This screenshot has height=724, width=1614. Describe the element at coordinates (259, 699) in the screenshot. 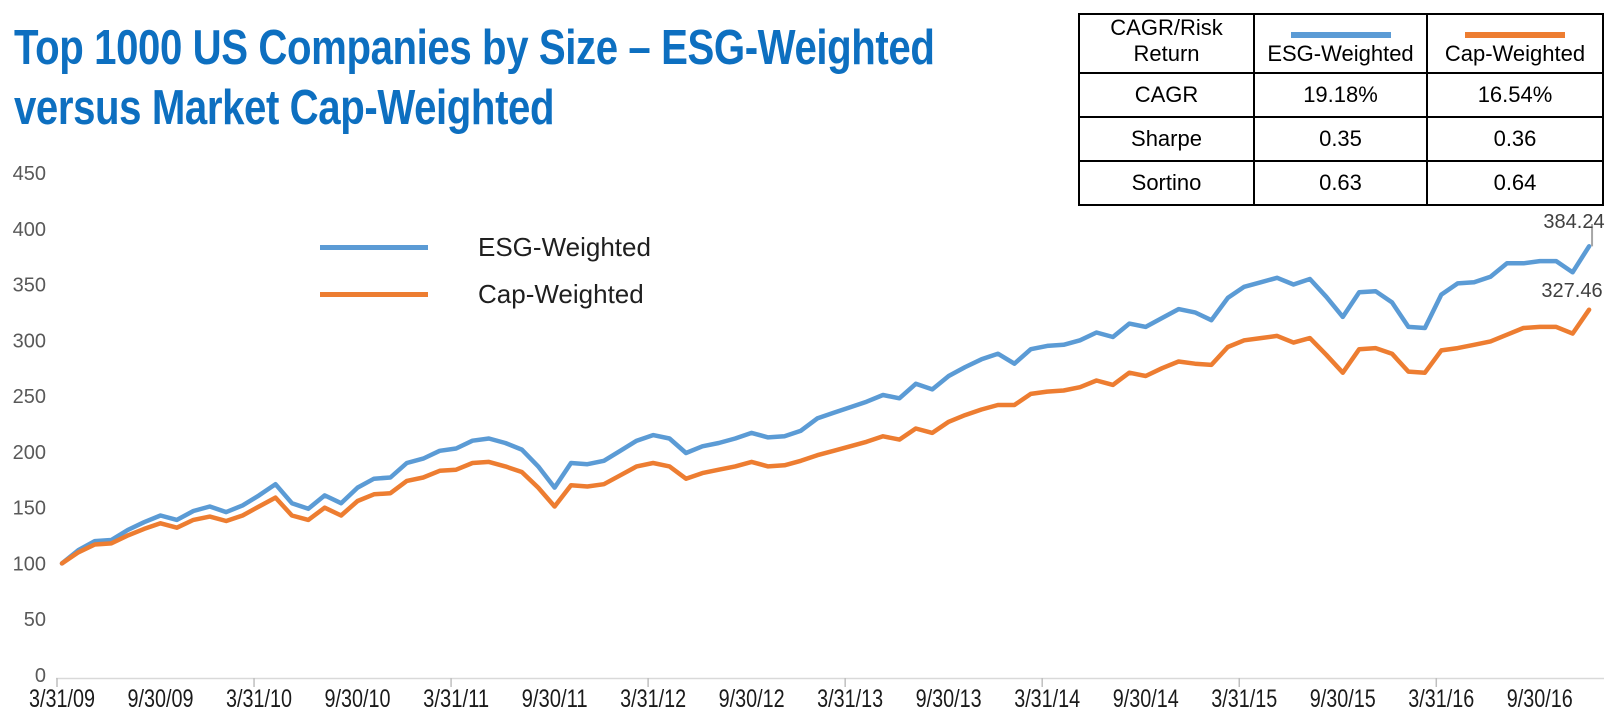

I see `svg-text: 3/31/10` at that location.